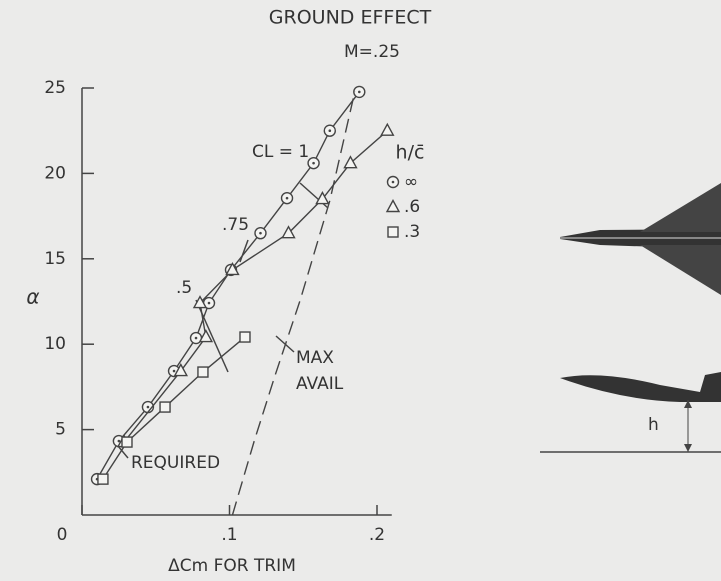 The image size is (721, 581). What do you see at coordinates (410, 153) in the screenshot?
I see `legend-title: h/c̄` at bounding box center [410, 153].